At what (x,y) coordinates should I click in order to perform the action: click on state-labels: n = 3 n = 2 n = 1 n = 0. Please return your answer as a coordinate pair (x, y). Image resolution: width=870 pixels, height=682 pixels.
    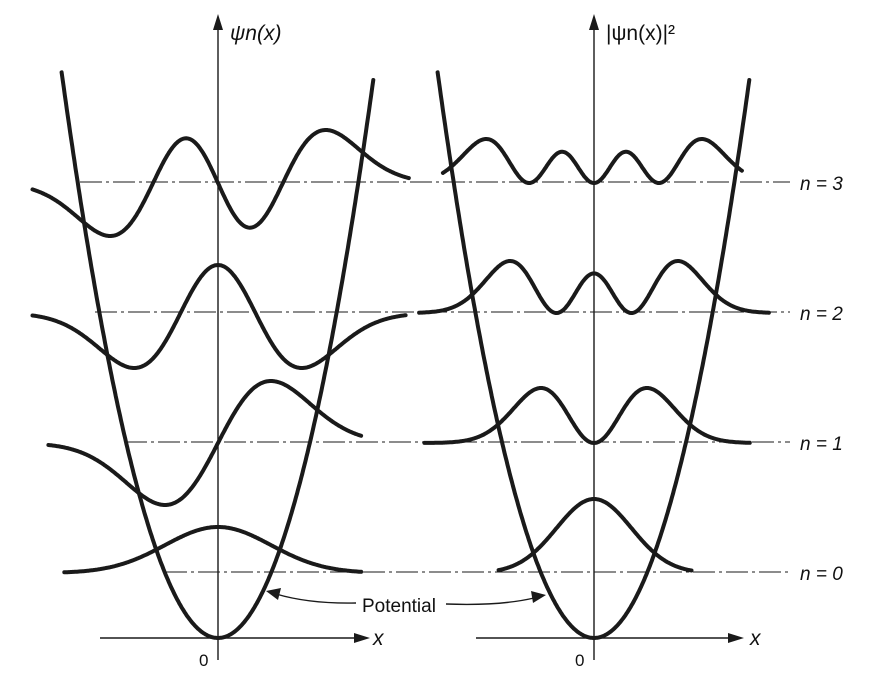
    Looking at the image, I should click on (821, 379).